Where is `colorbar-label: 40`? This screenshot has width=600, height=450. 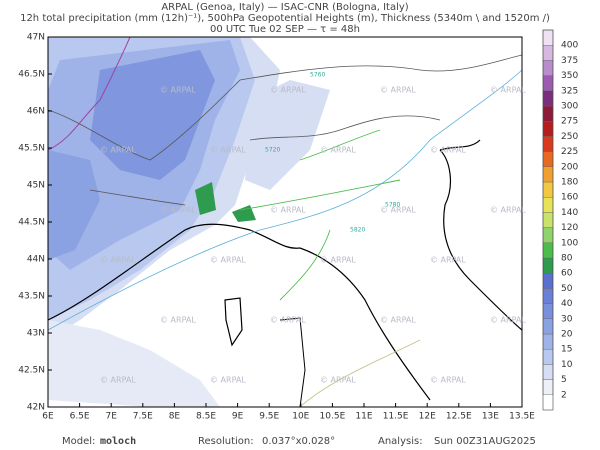
colorbar-label: 40 is located at coordinates (567, 304).